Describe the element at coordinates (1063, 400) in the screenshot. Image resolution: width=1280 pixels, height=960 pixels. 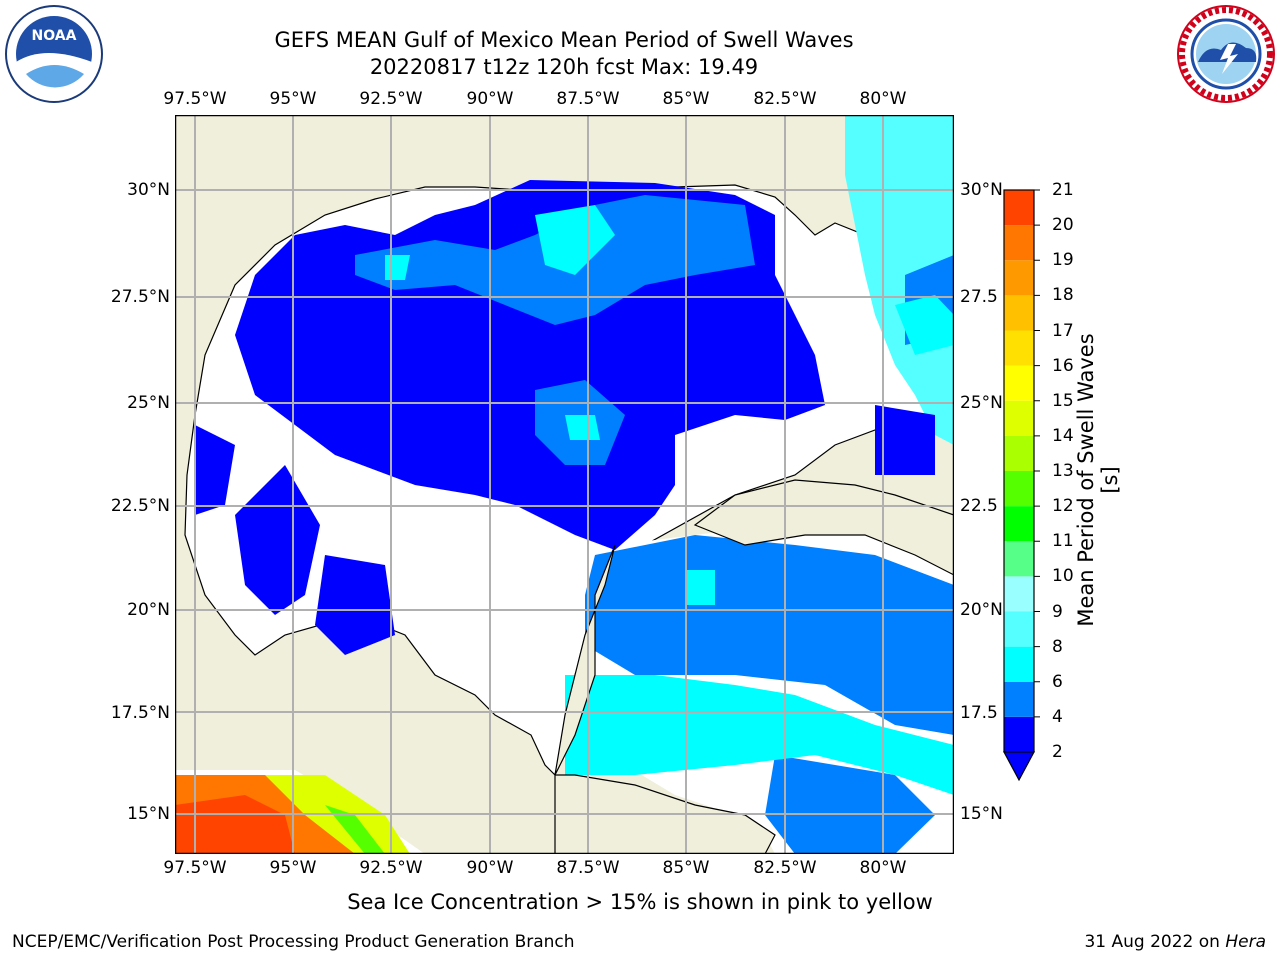
I see `colorbar-tick-label: 15` at that location.